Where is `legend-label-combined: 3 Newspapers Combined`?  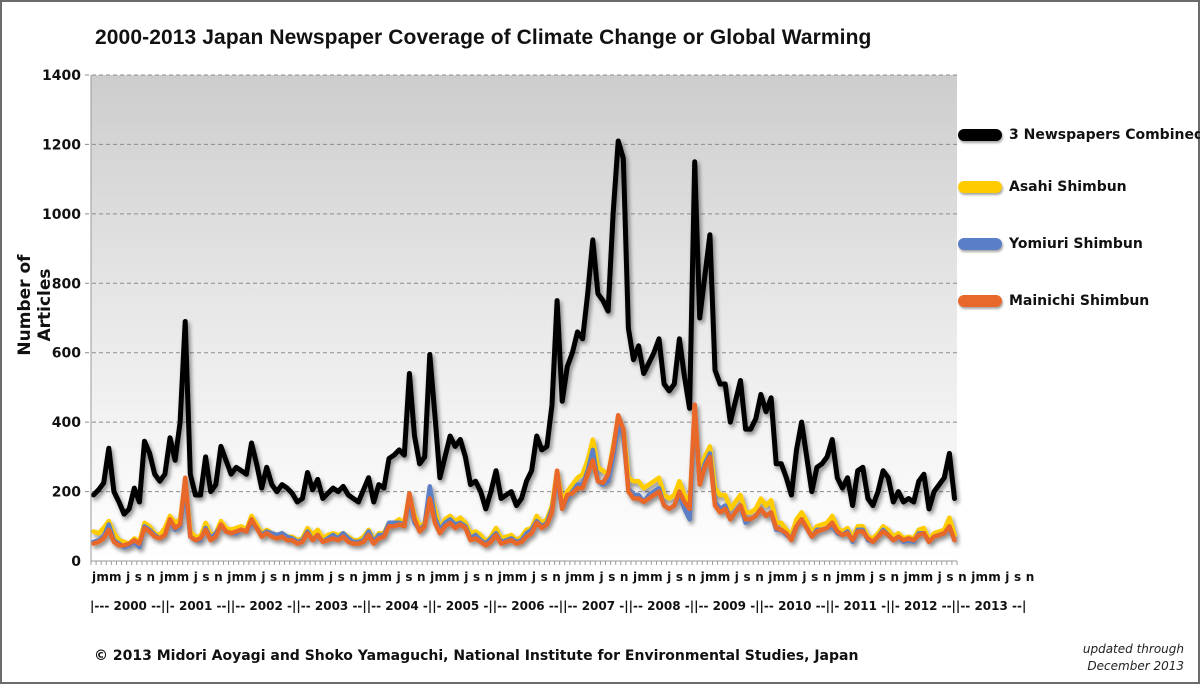
legend-label-combined: 3 Newspapers Combined is located at coordinates (1104, 135).